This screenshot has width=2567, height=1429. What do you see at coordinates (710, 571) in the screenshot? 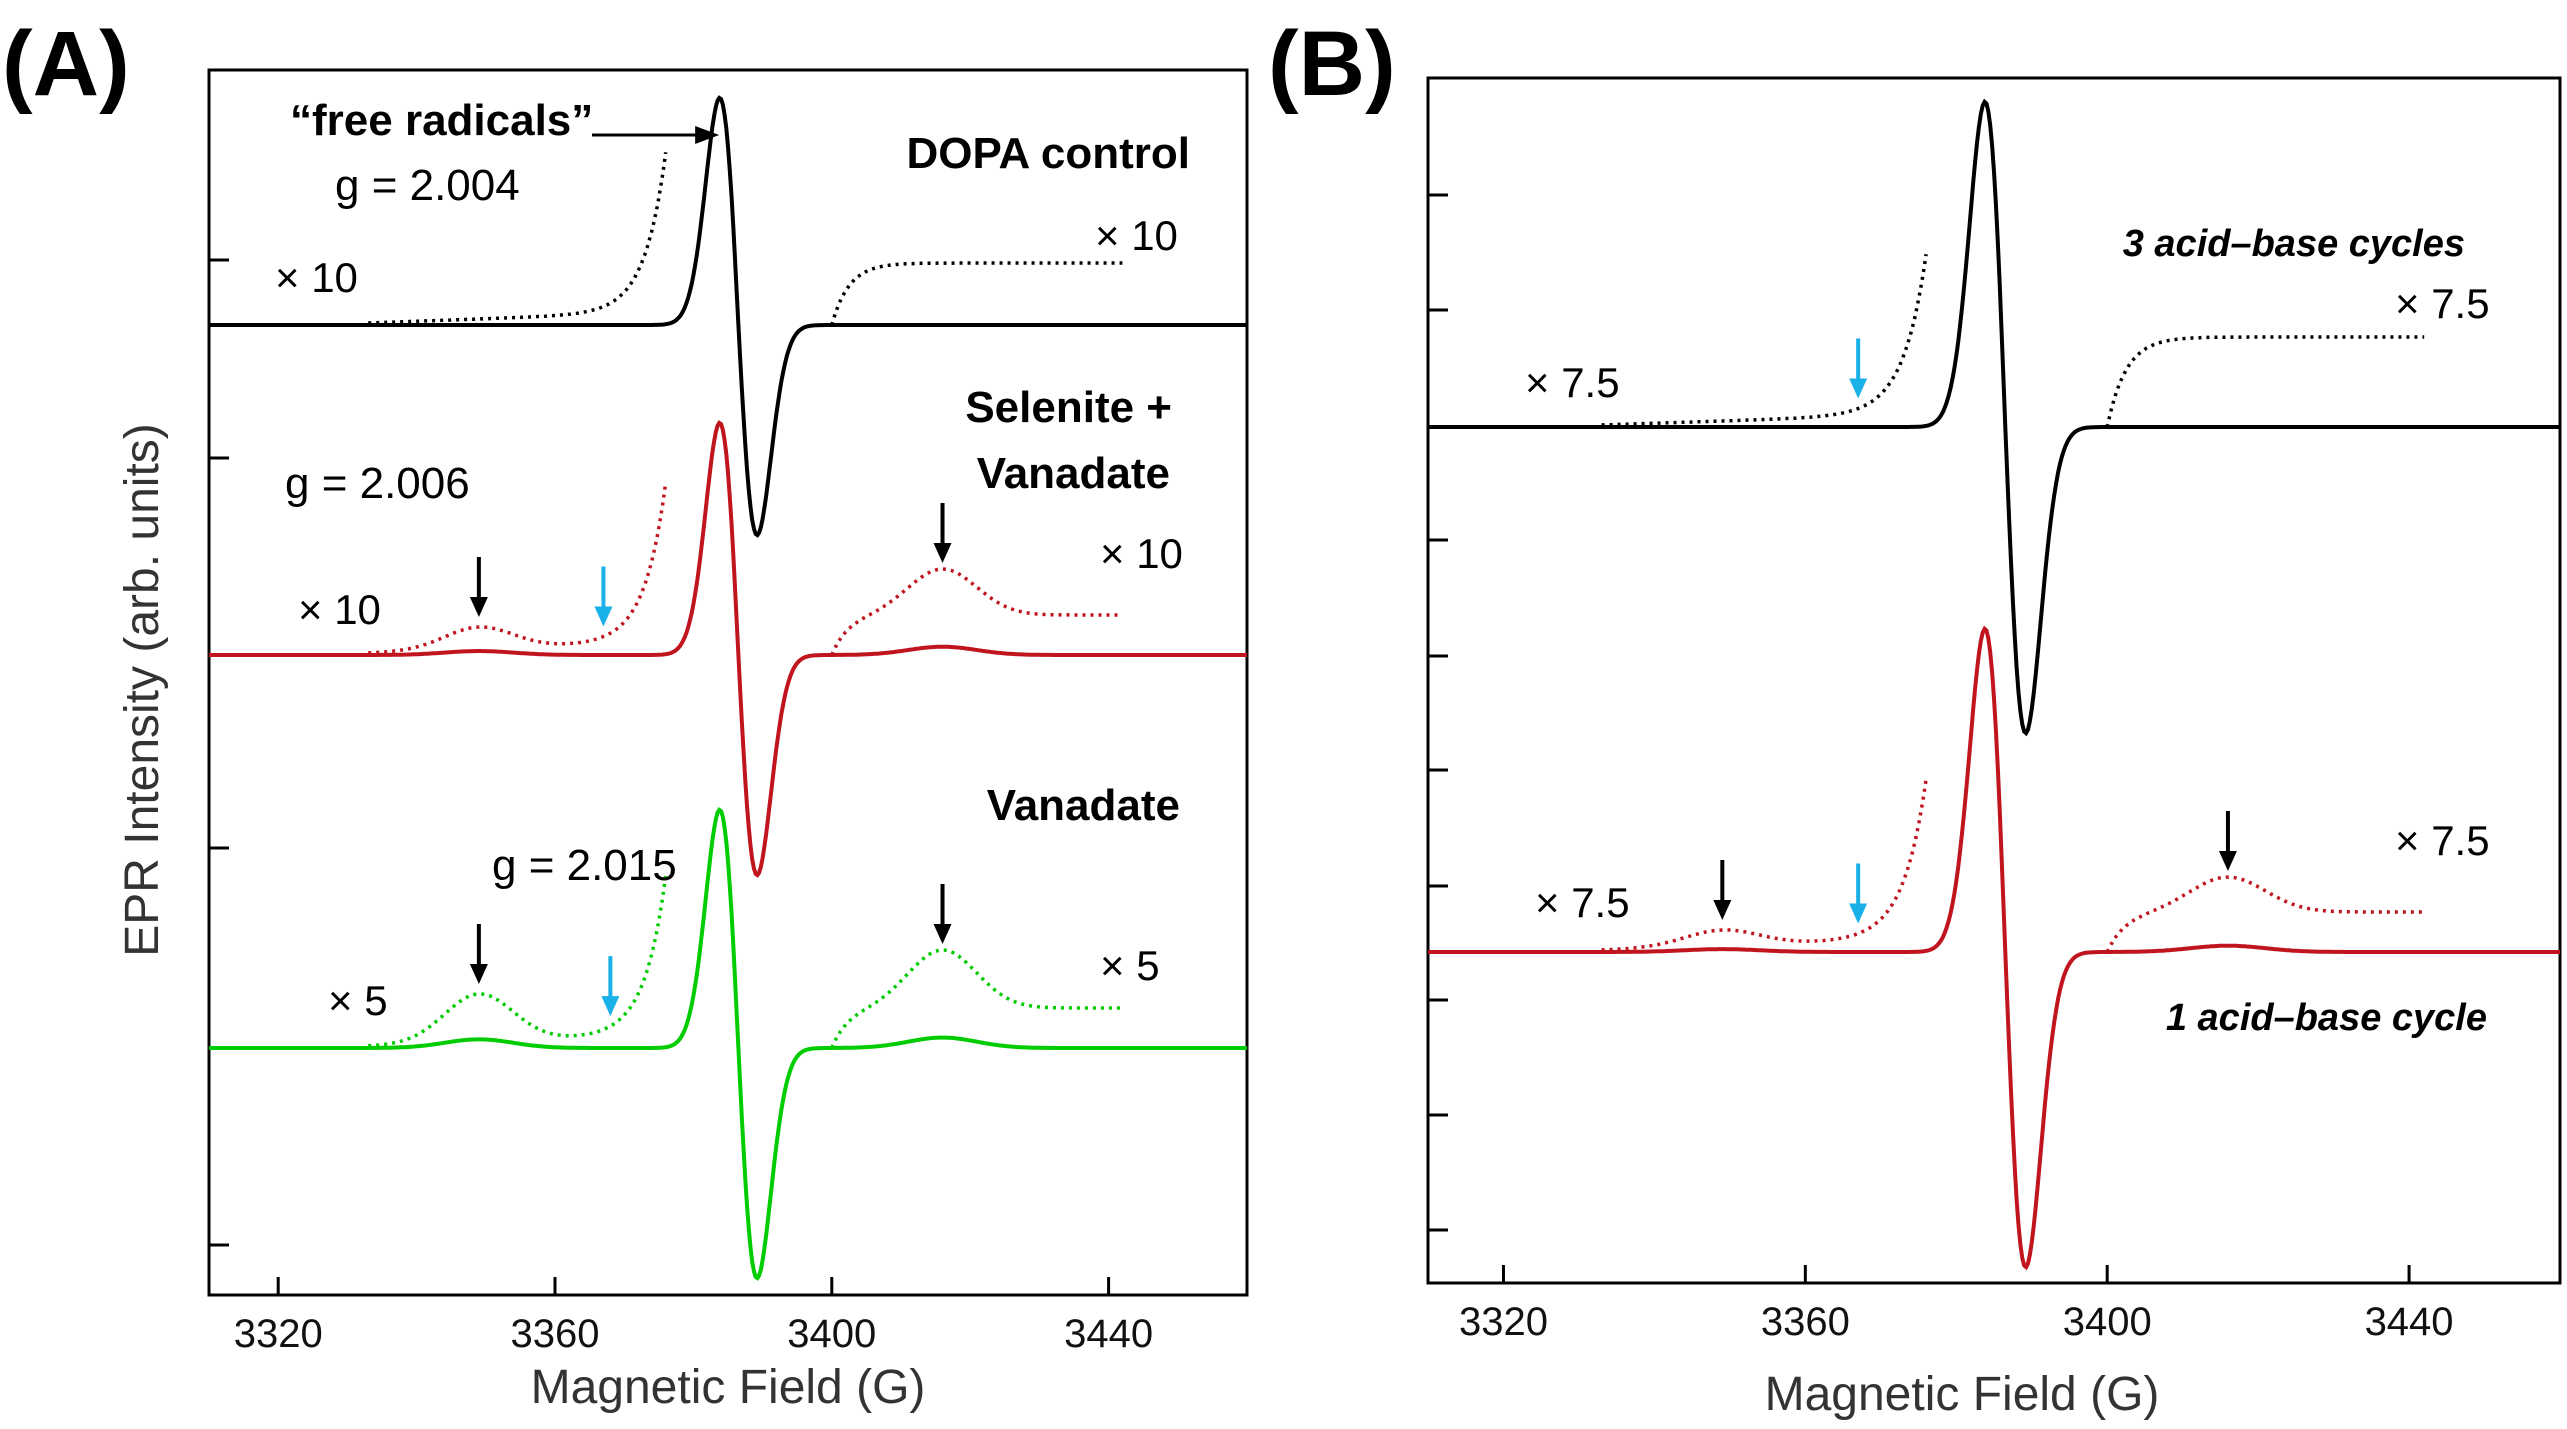
I see `panel-a-arrows` at bounding box center [710, 571].